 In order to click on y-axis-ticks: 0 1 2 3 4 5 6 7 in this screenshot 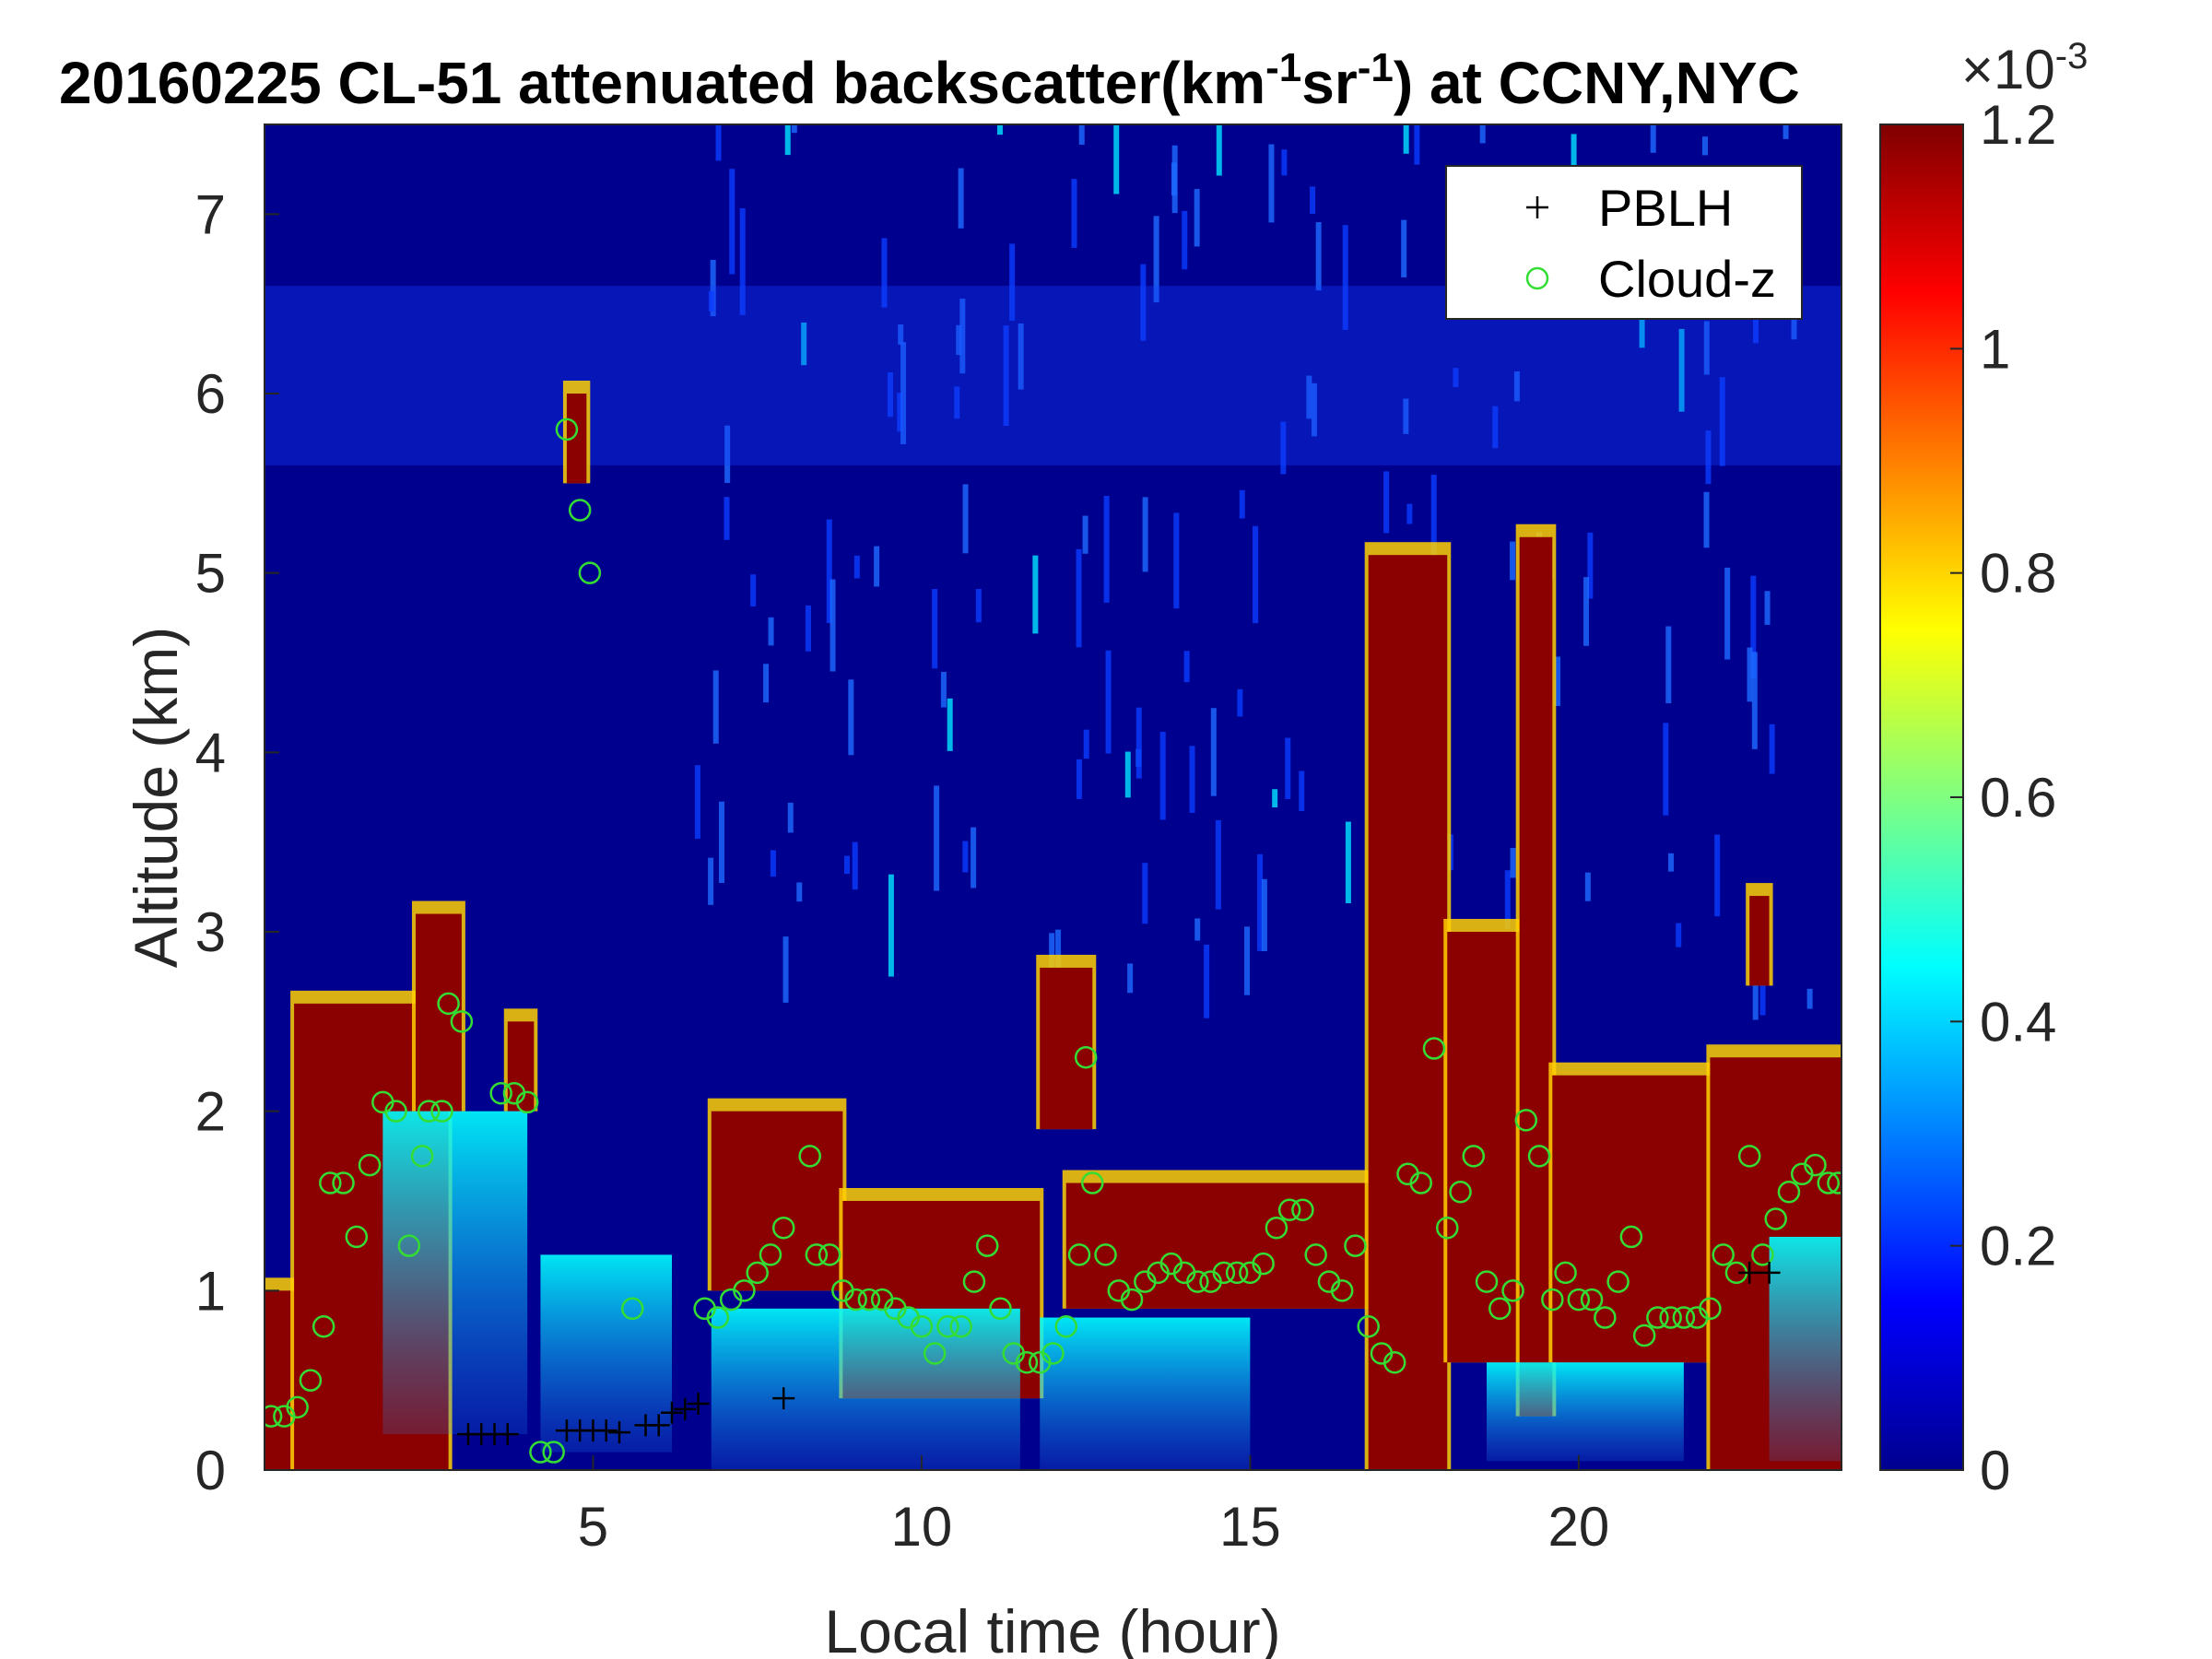, I will do `click(237, 842)`.